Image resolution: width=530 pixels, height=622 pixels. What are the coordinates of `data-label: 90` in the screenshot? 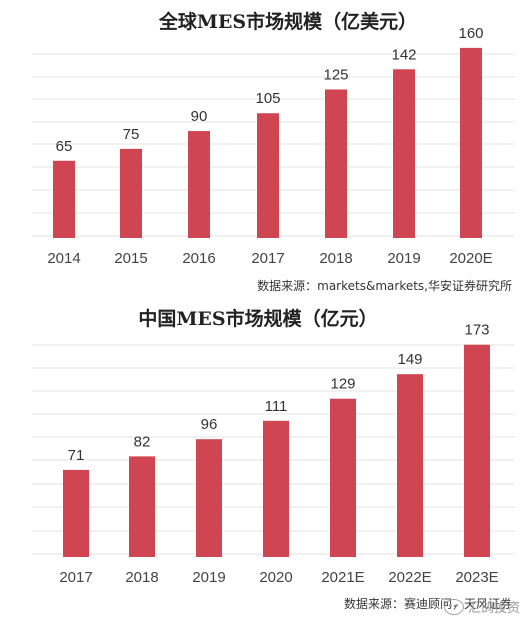 It's located at (199, 116).